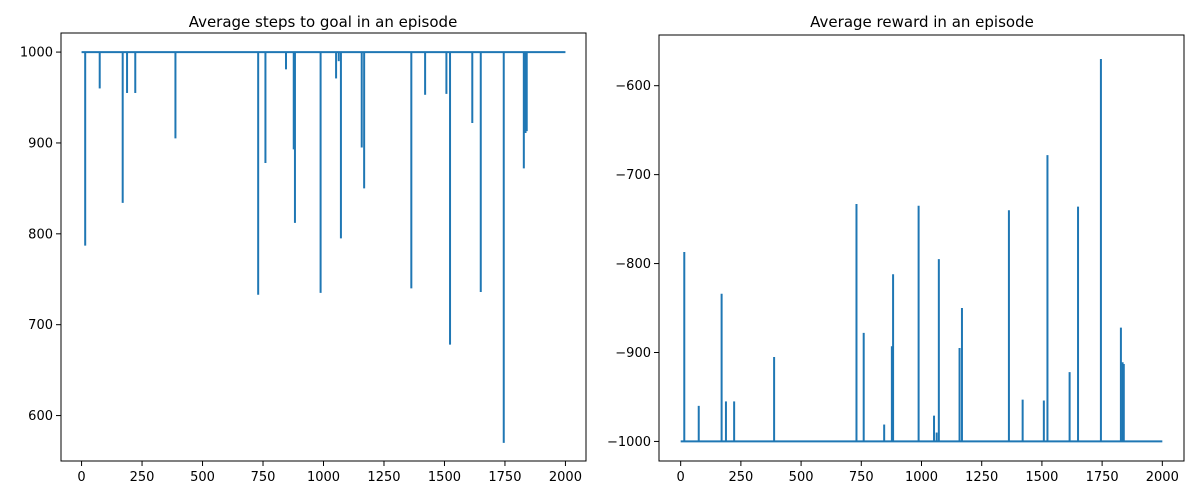 The image size is (1200, 500). Describe the element at coordinates (633, 175) in the screenshot. I see `reward-chart-y-tick-label-3: −700` at that location.